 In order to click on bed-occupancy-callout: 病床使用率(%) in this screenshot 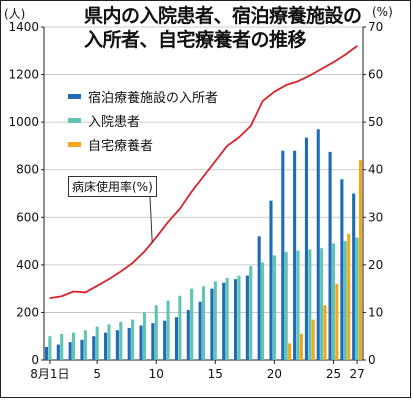, I will do `click(112, 186)`.